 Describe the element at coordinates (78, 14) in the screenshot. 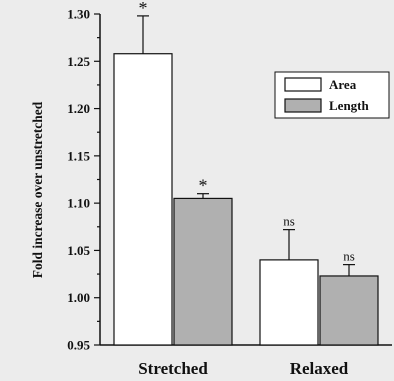

I see `y-tick-label: 1.30` at that location.